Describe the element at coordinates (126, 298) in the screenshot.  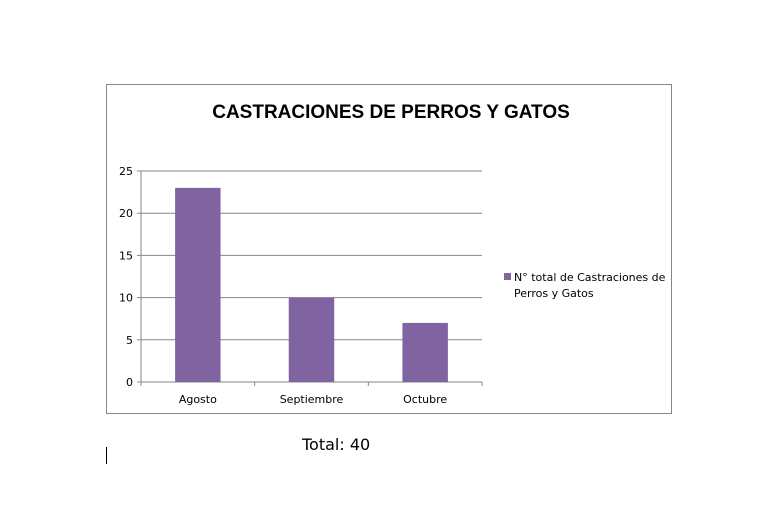
I see `y-tick-label: 10` at that location.